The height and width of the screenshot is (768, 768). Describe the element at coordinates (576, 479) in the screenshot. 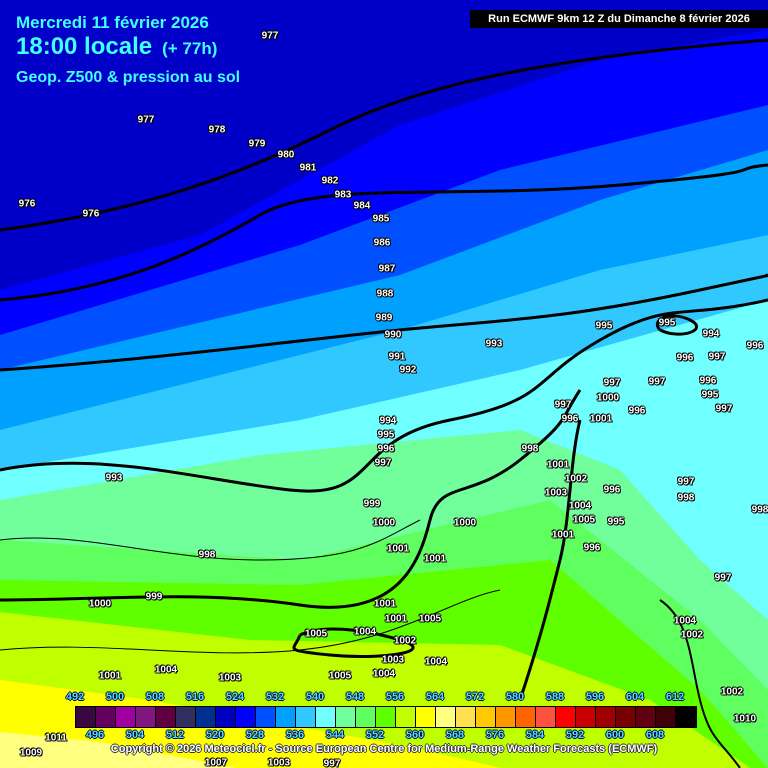

I see `pressure-label: 1002` at that location.